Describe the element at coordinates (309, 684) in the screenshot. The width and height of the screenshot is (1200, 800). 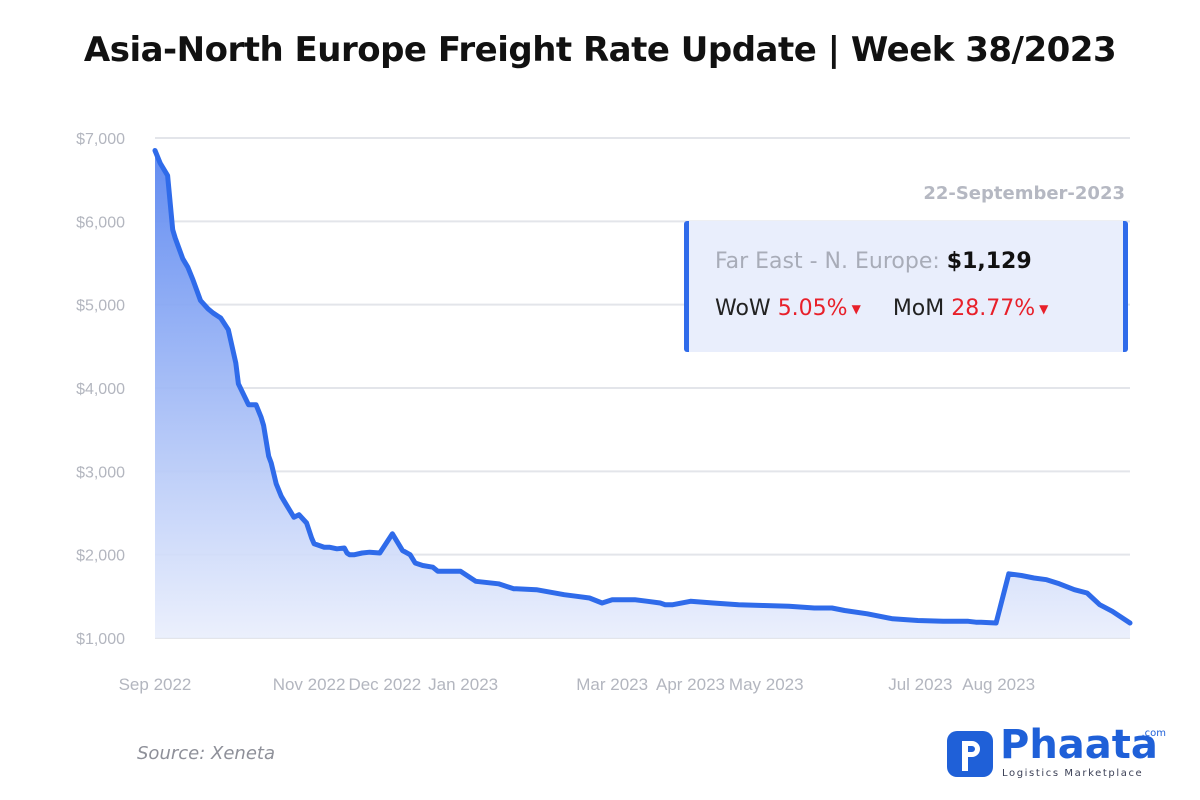
I see `x-tick-label: Nov 2022` at that location.